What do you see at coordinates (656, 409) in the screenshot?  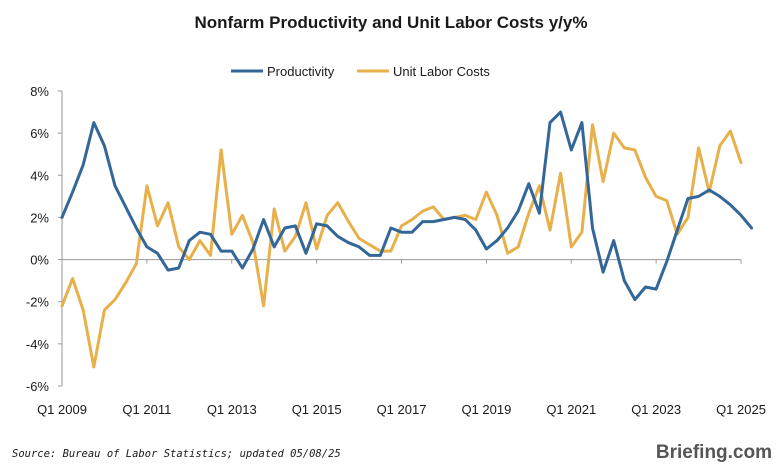 I see `x-tick-label: Q1 2023` at bounding box center [656, 409].